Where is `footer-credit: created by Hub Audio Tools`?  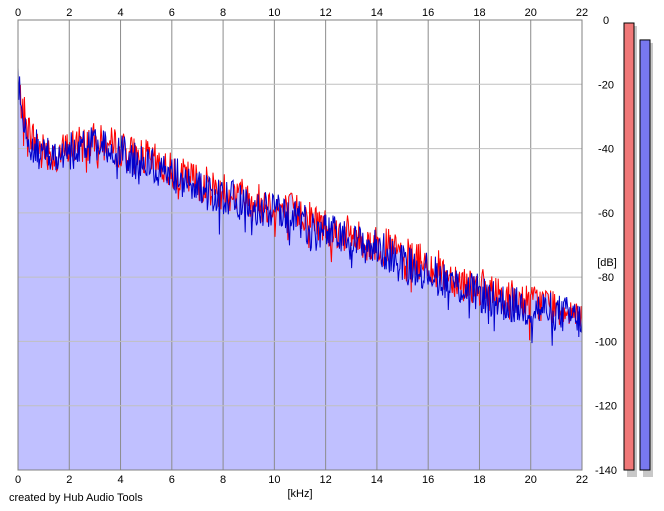
footer-credit: created by Hub Audio Tools is located at coordinates (76, 498).